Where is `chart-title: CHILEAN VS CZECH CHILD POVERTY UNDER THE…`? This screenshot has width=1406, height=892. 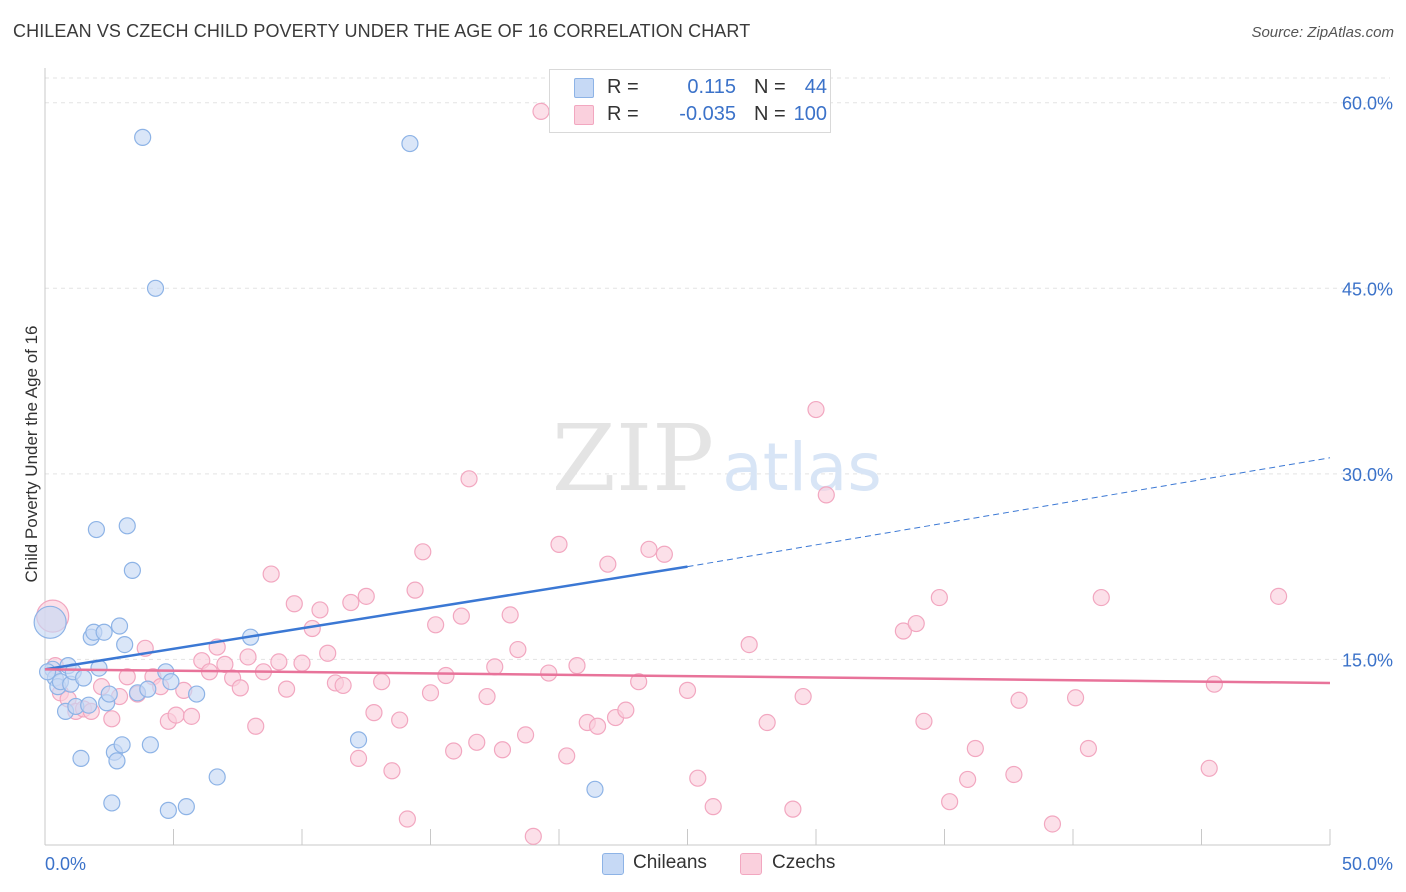 chart-title: CHILEAN VS CZECH CHILD POVERTY UNDER THE… is located at coordinates (382, 31).